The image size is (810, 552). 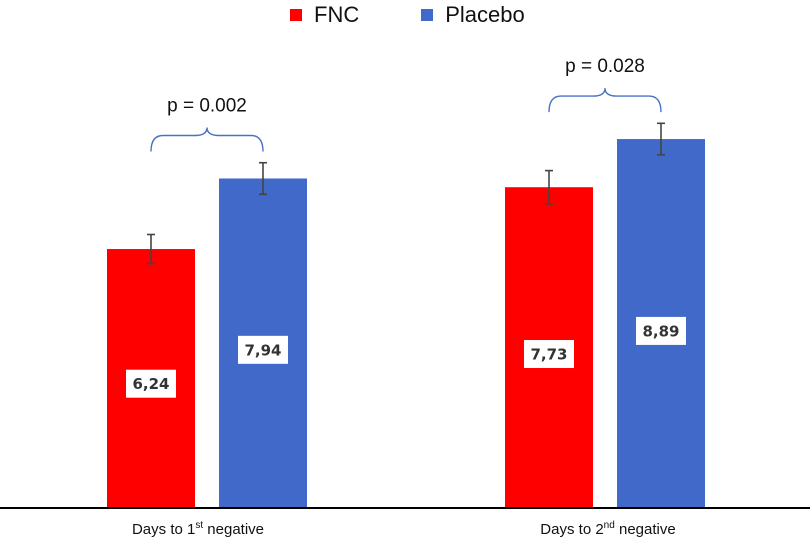 I want to click on legend-swatch-placebo, so click(x=427, y=15).